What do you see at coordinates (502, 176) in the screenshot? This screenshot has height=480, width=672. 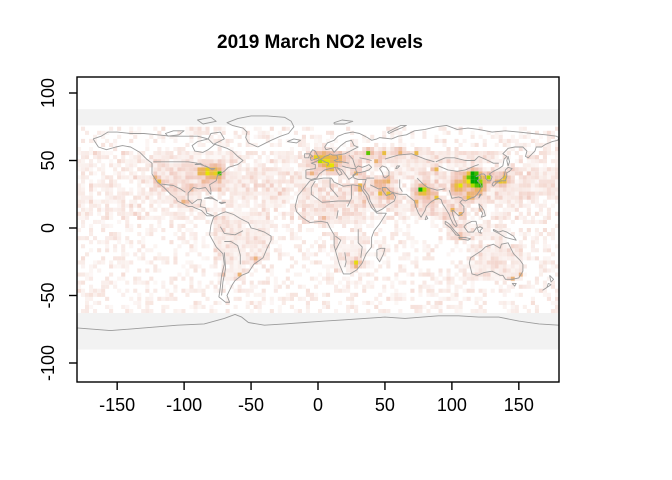 I see `coastline-japan` at bounding box center [502, 176].